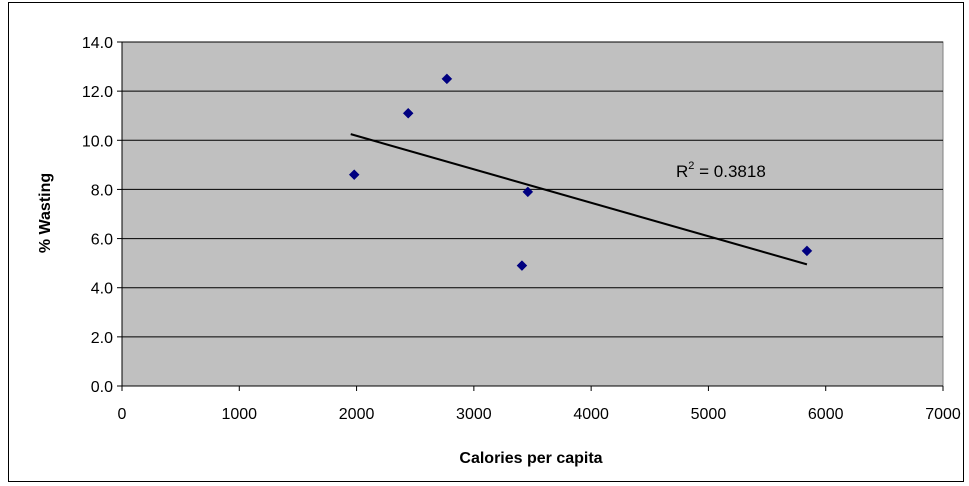 The height and width of the screenshot is (486, 969). What do you see at coordinates (591, 414) in the screenshot?
I see `x-tick-label: 4000` at bounding box center [591, 414].